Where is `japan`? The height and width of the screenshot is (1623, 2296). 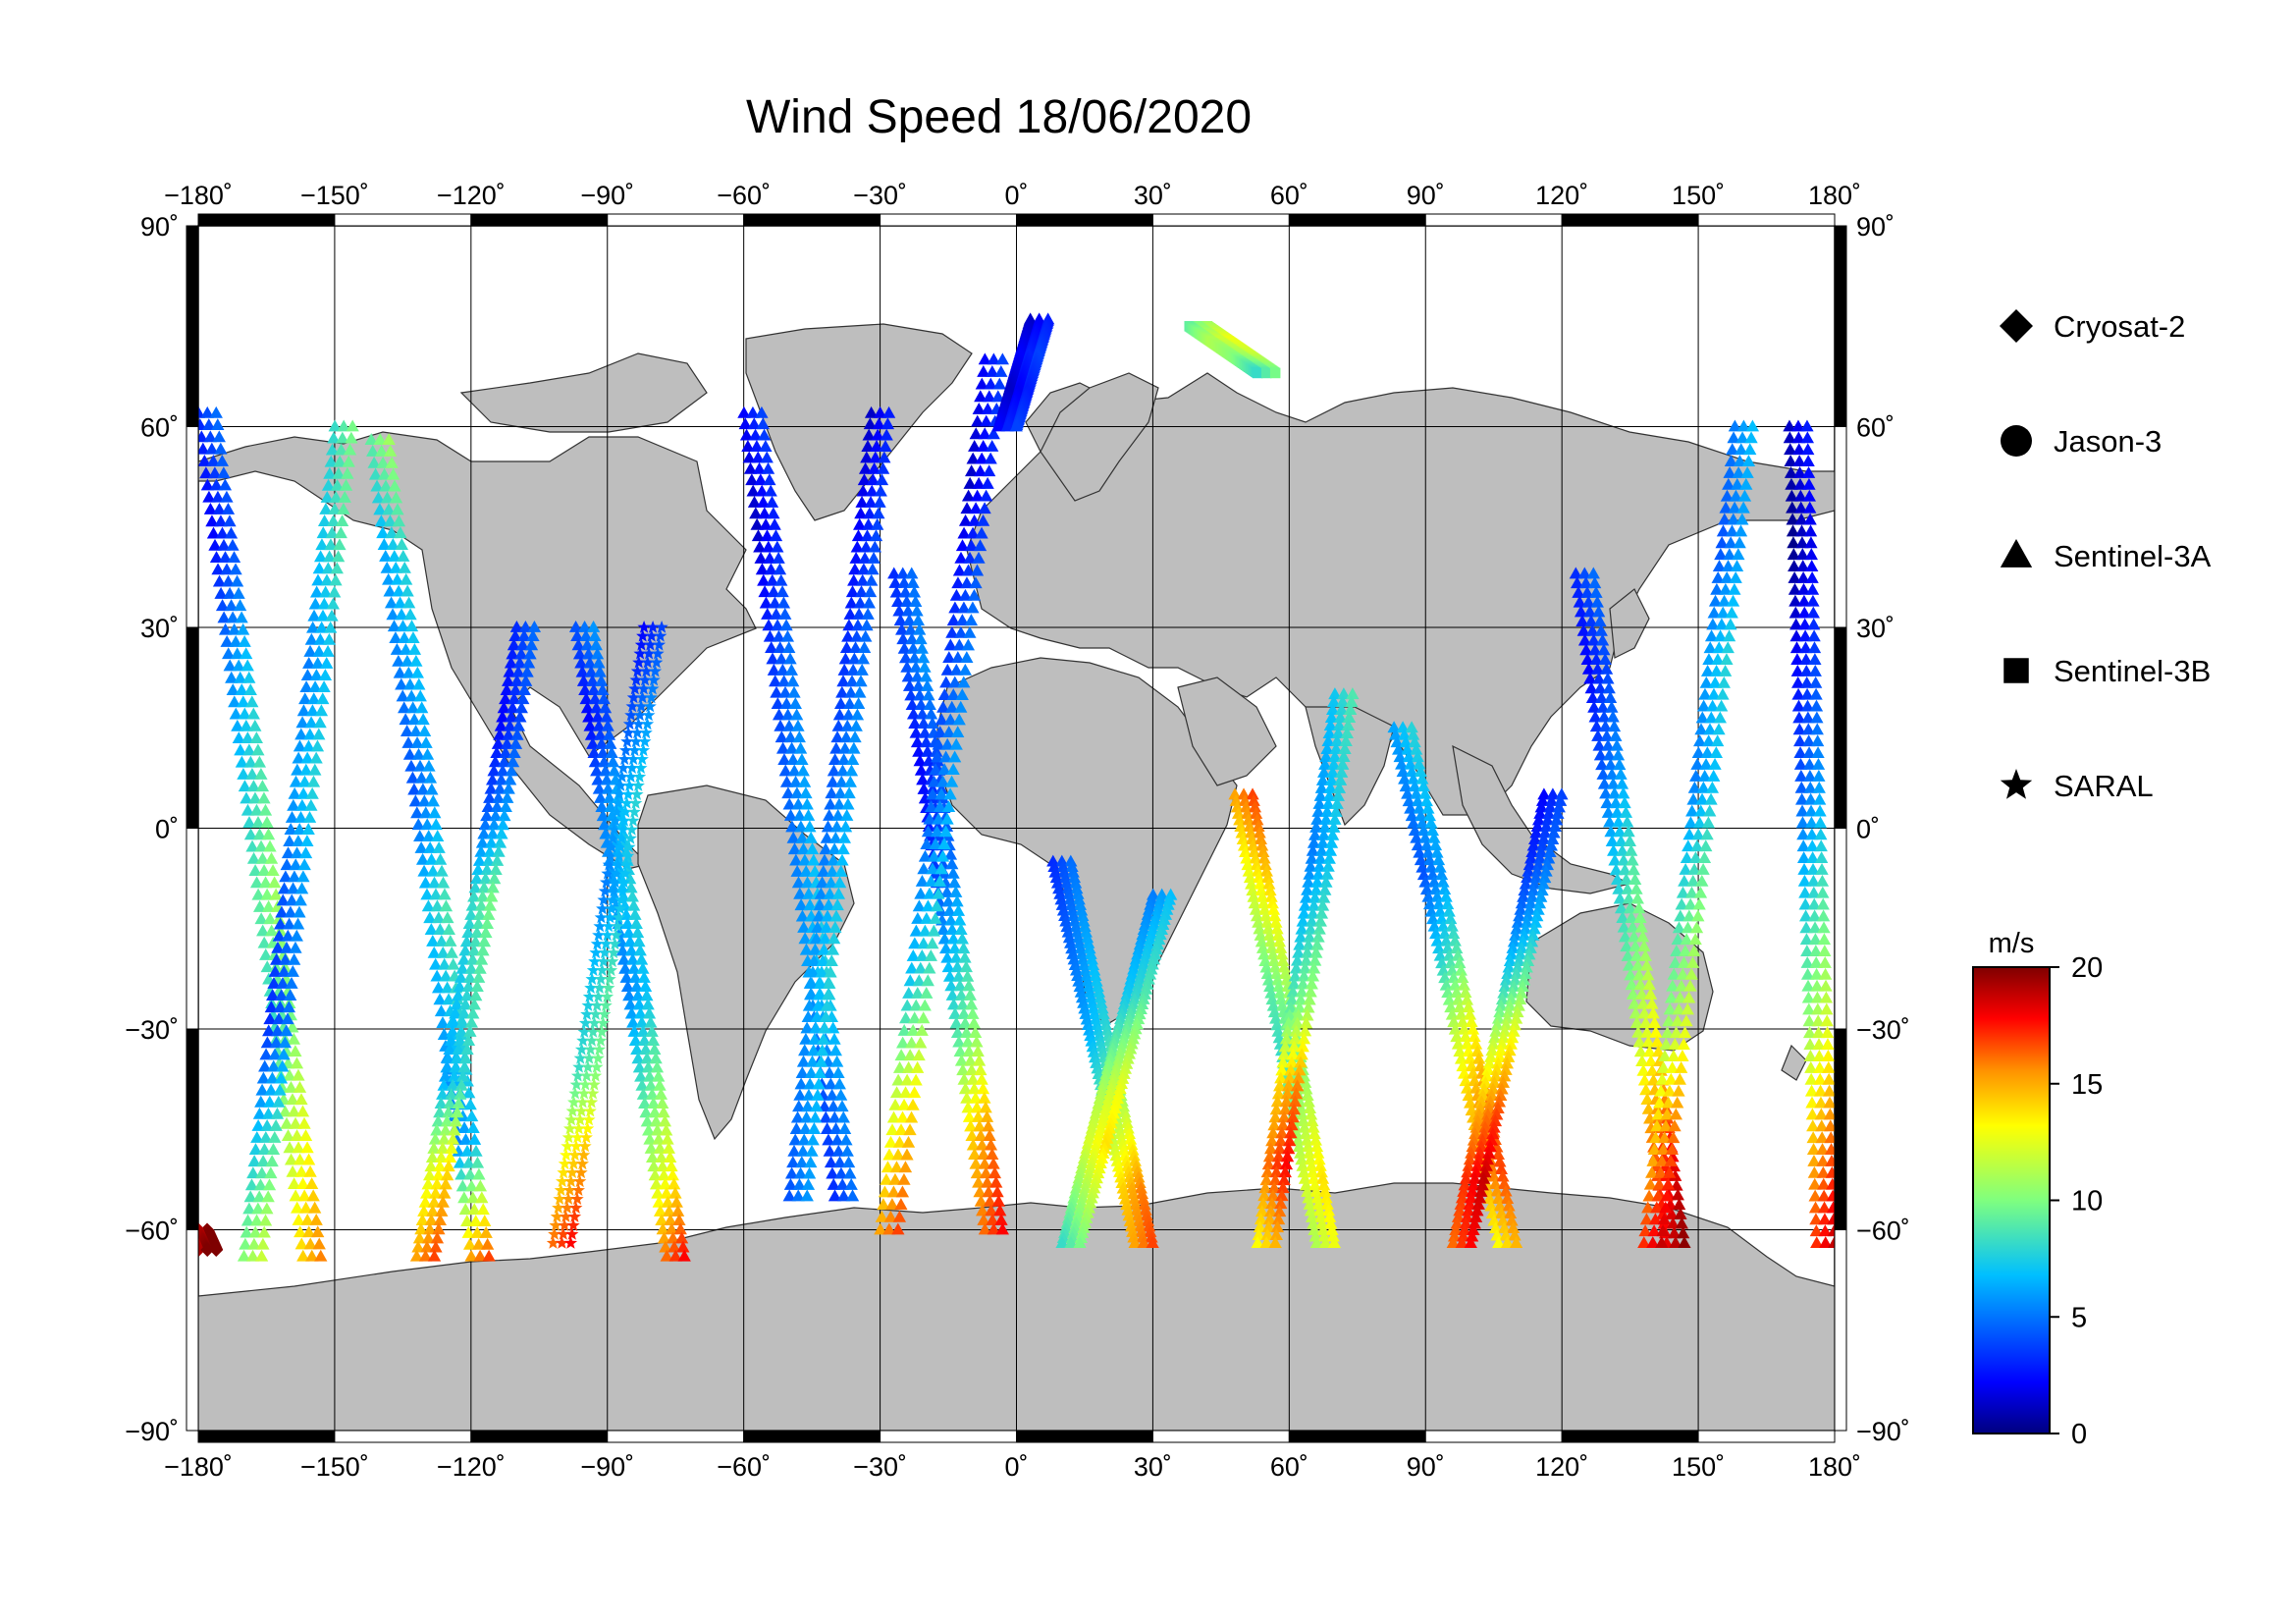
japan is located at coordinates (1629, 623).